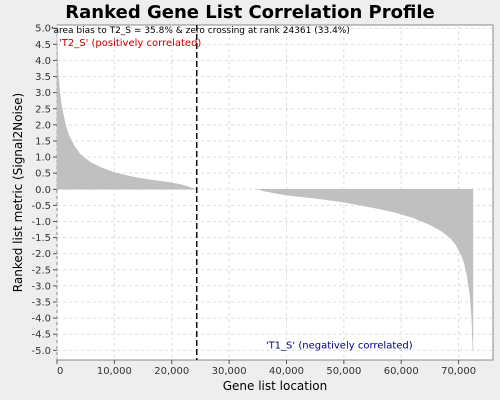 The height and width of the screenshot is (400, 500). What do you see at coordinates (18, 192) in the screenshot?
I see `y-axis-title: Ranked list metric (Signal2Noise)` at bounding box center [18, 192].